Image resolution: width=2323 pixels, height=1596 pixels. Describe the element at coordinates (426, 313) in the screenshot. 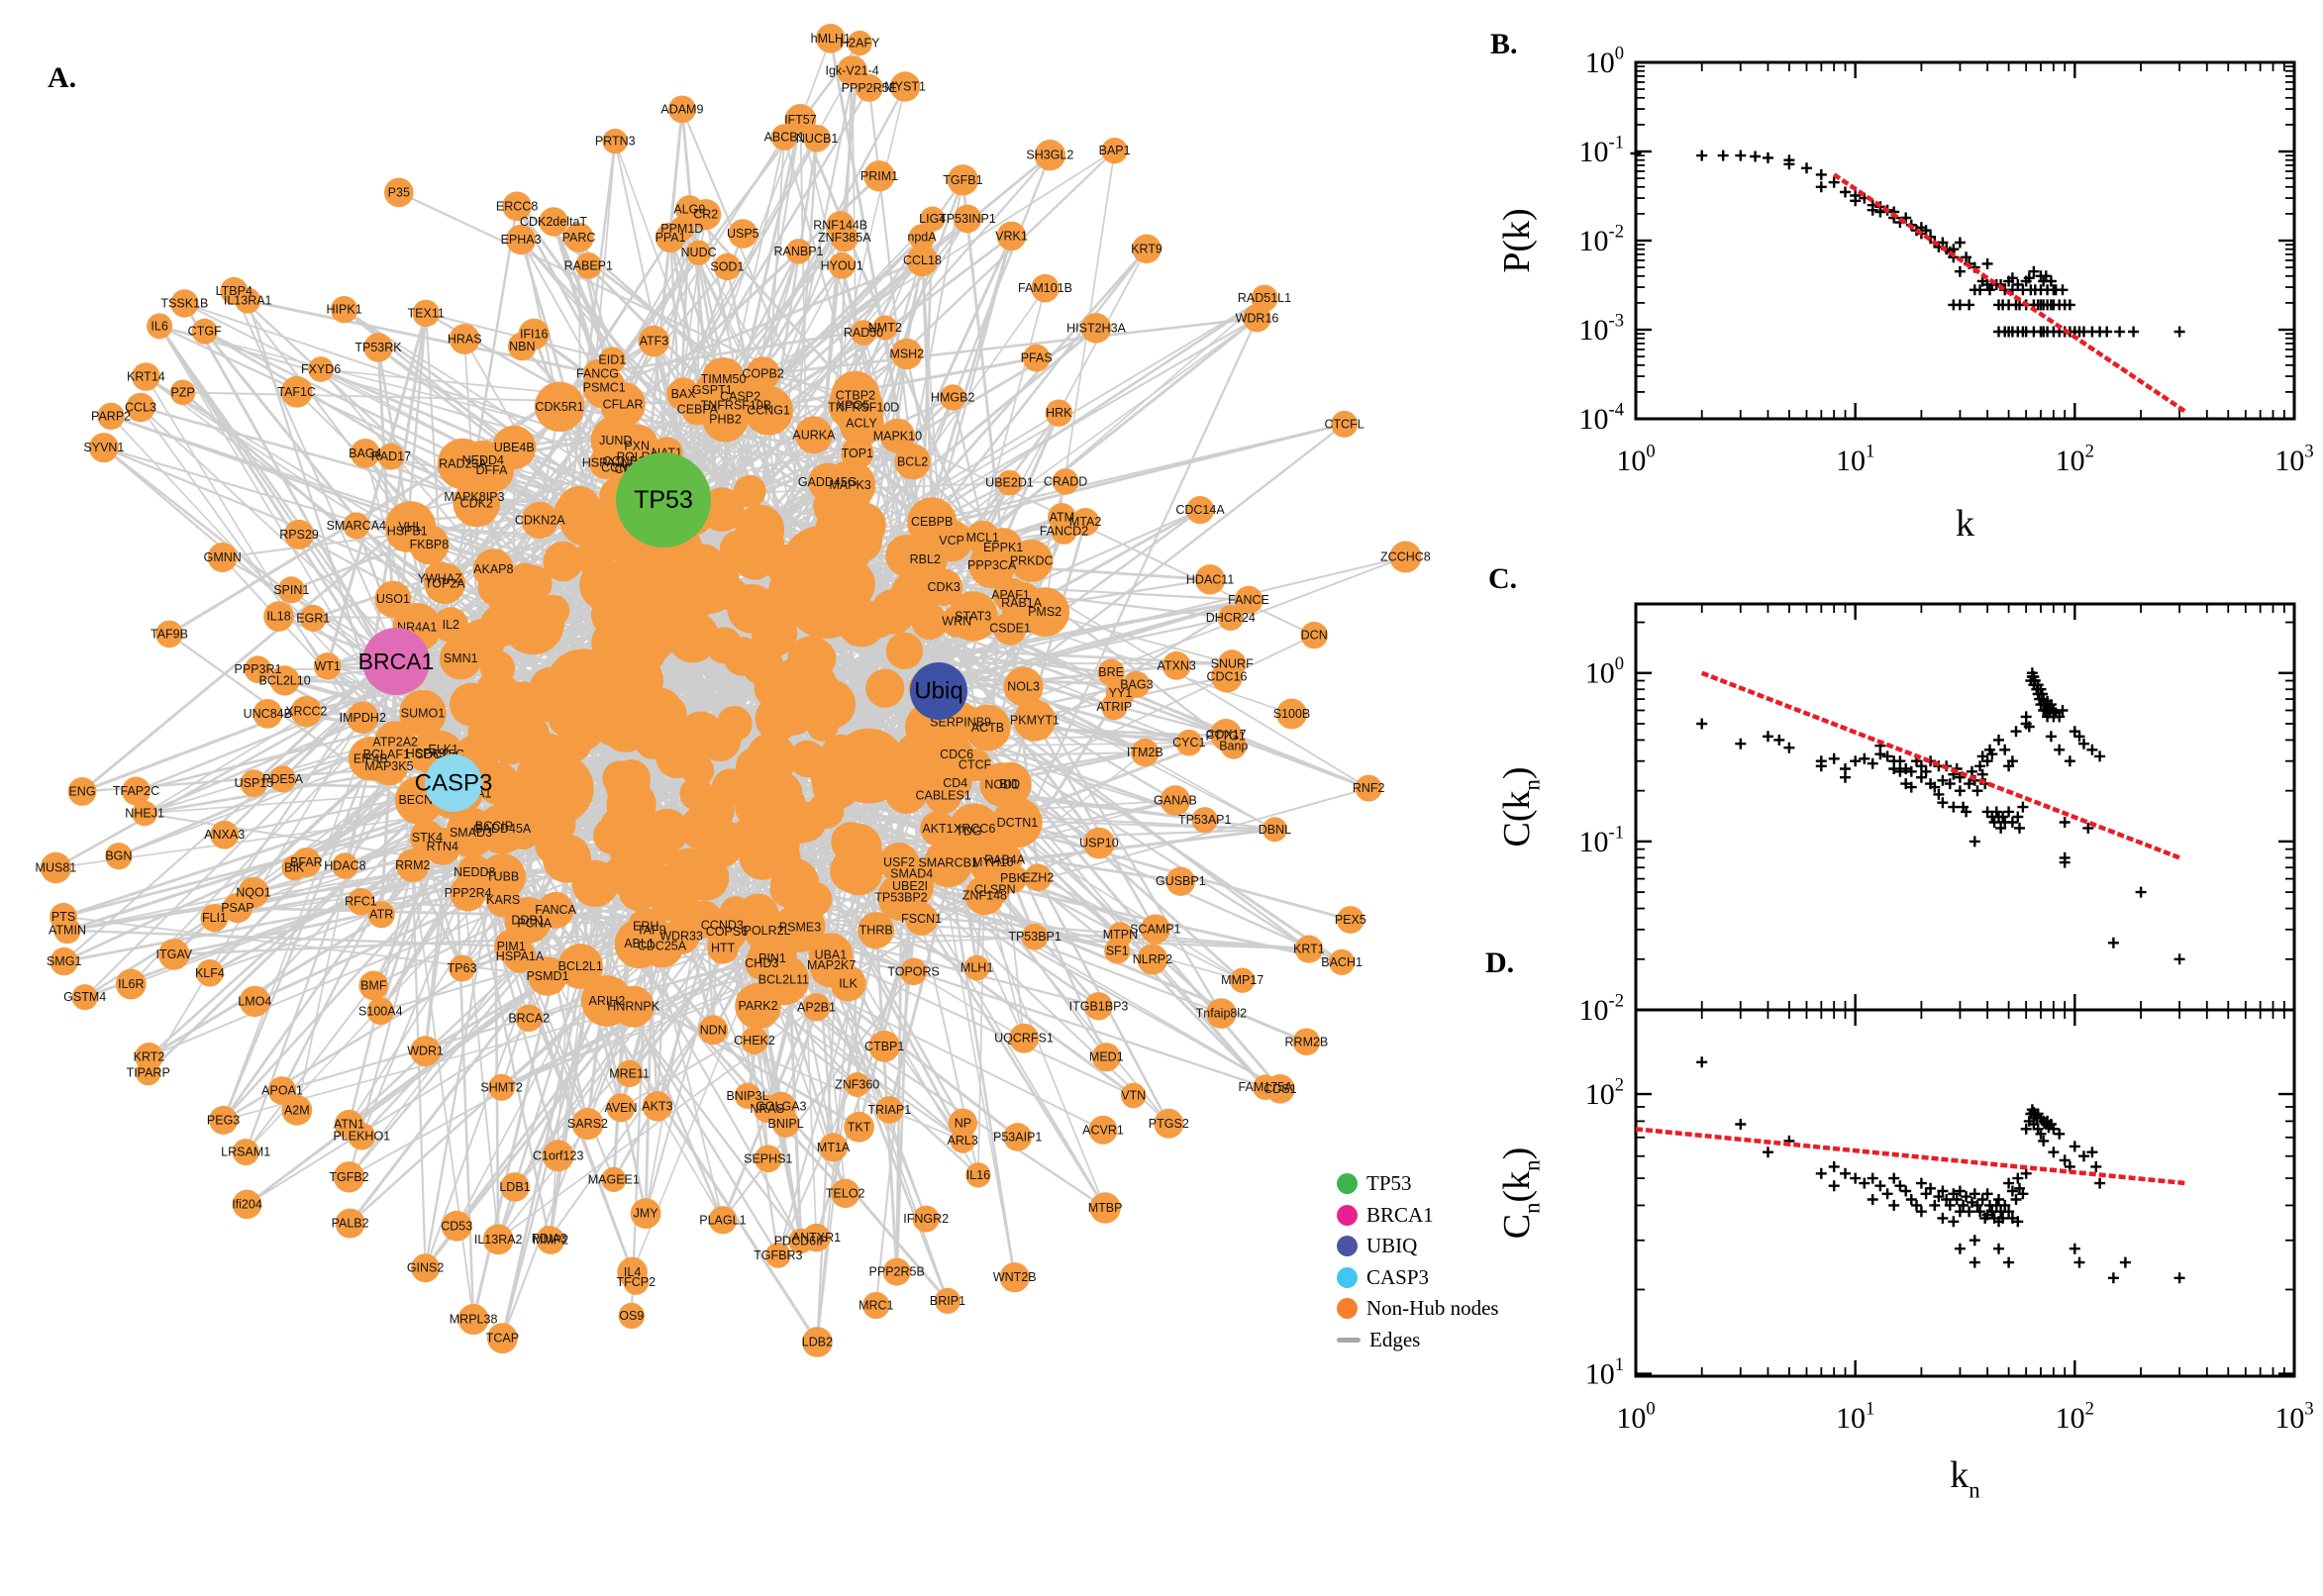

I see `network-node-label: TEX11` at that location.